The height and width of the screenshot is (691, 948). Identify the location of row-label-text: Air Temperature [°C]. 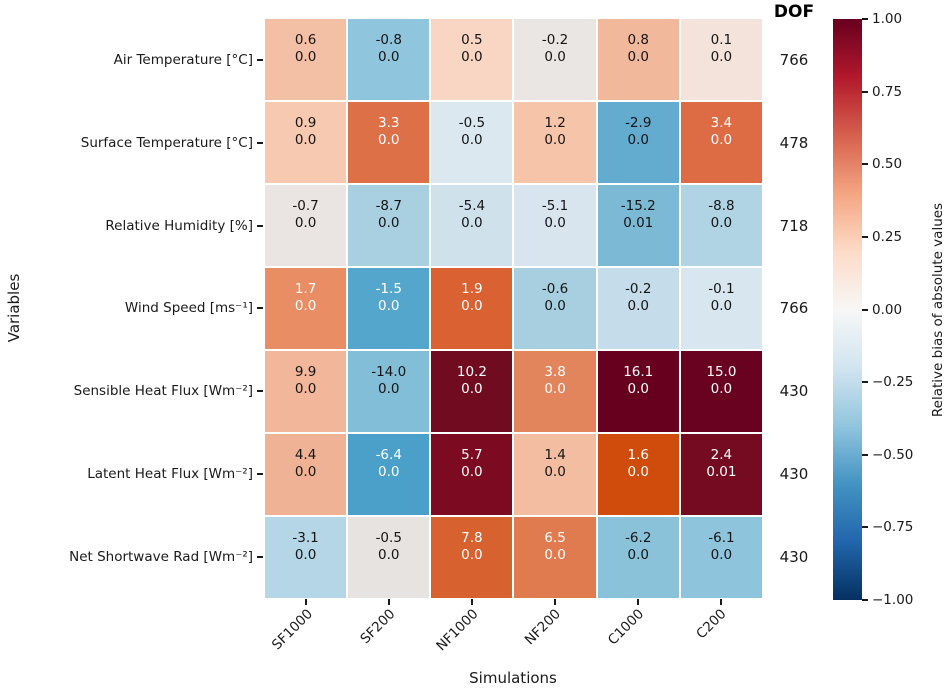
(183, 60).